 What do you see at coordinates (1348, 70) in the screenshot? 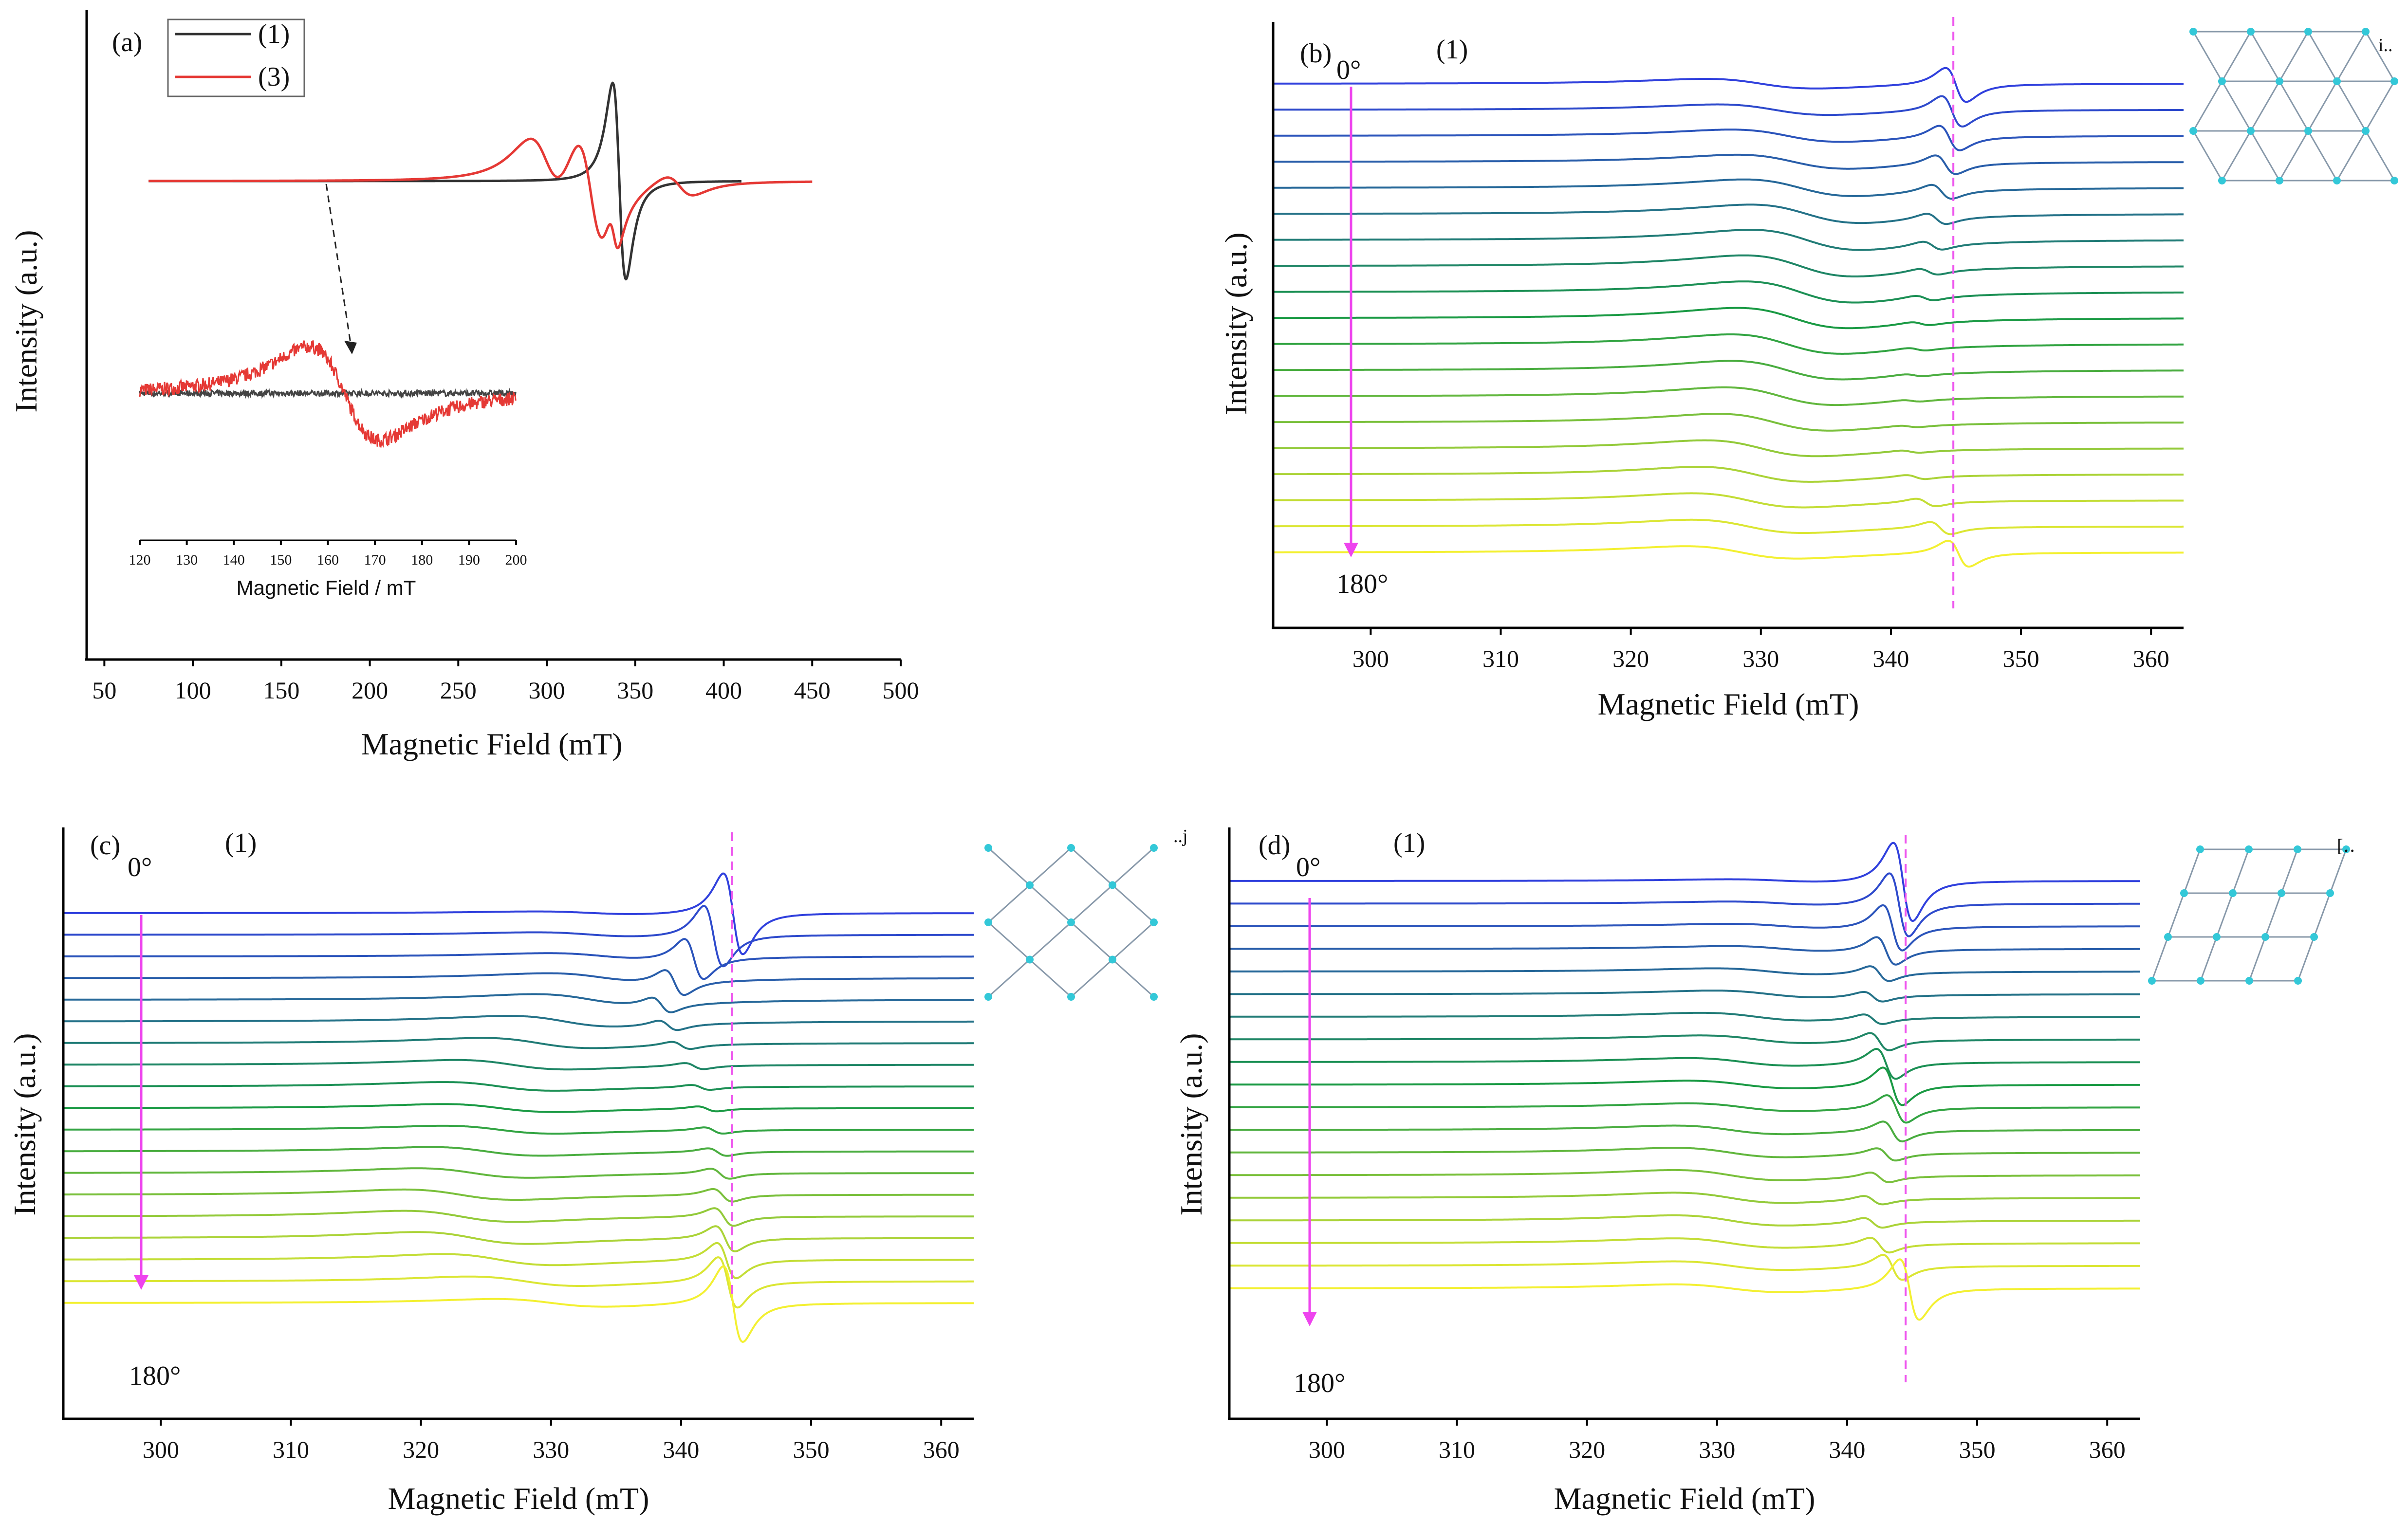
I see `panel-b-start-angle: 0°` at bounding box center [1348, 70].